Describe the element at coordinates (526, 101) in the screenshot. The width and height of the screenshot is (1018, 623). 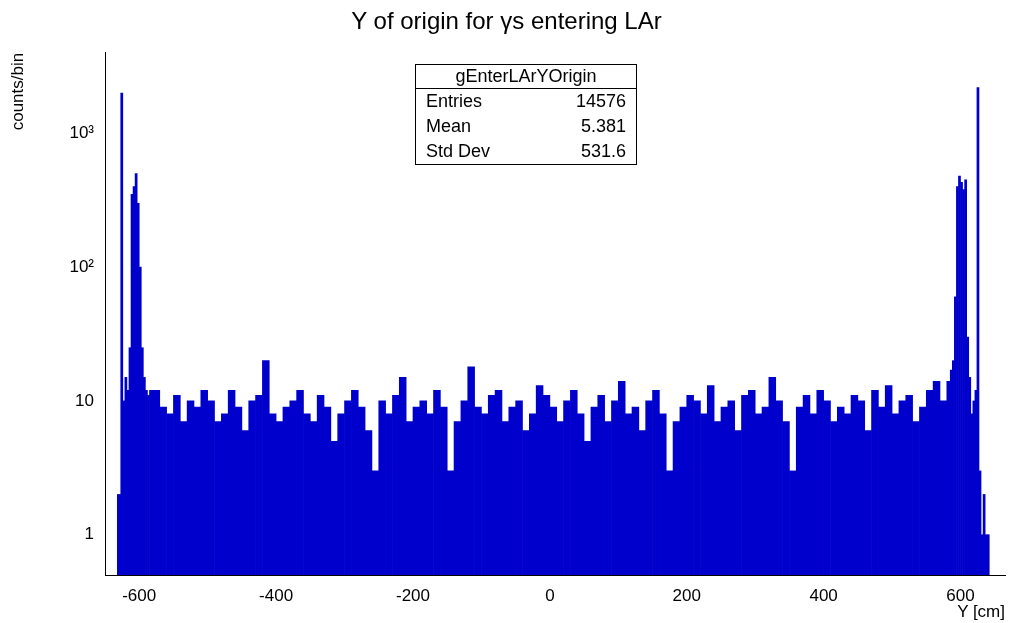
I see `text: Entries 14576` at that location.